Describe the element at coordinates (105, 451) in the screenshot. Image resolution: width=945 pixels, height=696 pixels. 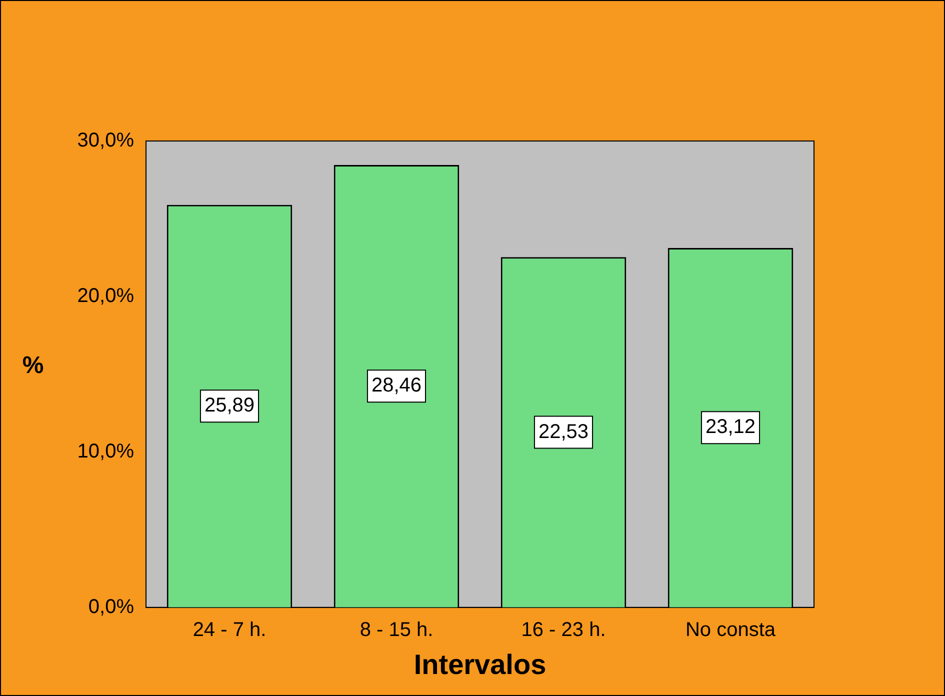
I see `y-tick-label: 10,0%` at that location.